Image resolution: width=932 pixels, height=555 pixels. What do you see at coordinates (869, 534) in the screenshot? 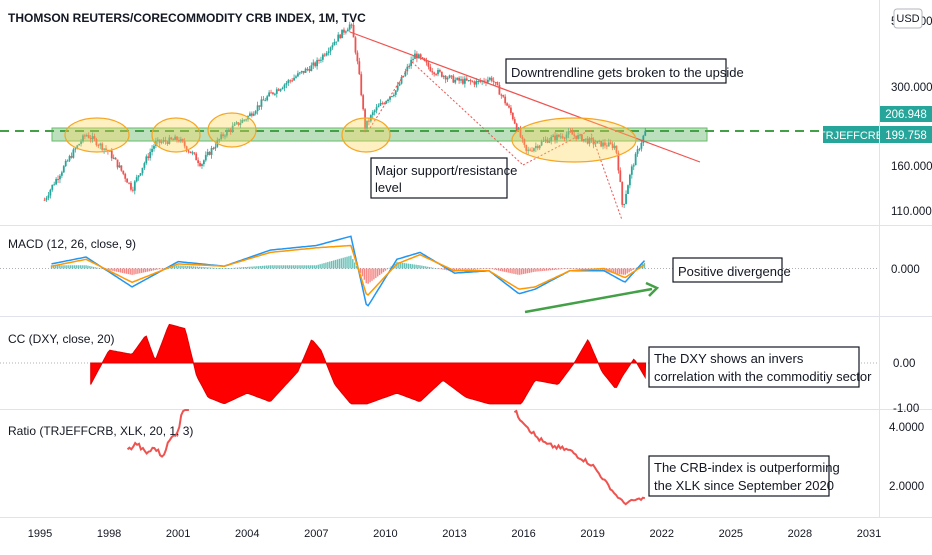
I see `time-tick: 2031` at bounding box center [869, 534].